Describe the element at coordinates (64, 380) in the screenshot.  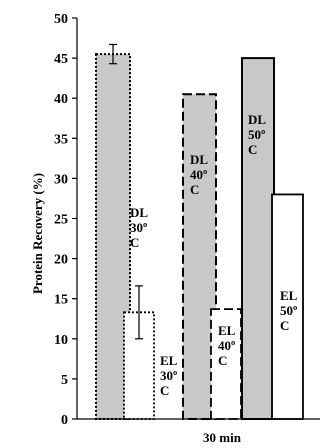
I see `y-tick-label: 5` at that location.